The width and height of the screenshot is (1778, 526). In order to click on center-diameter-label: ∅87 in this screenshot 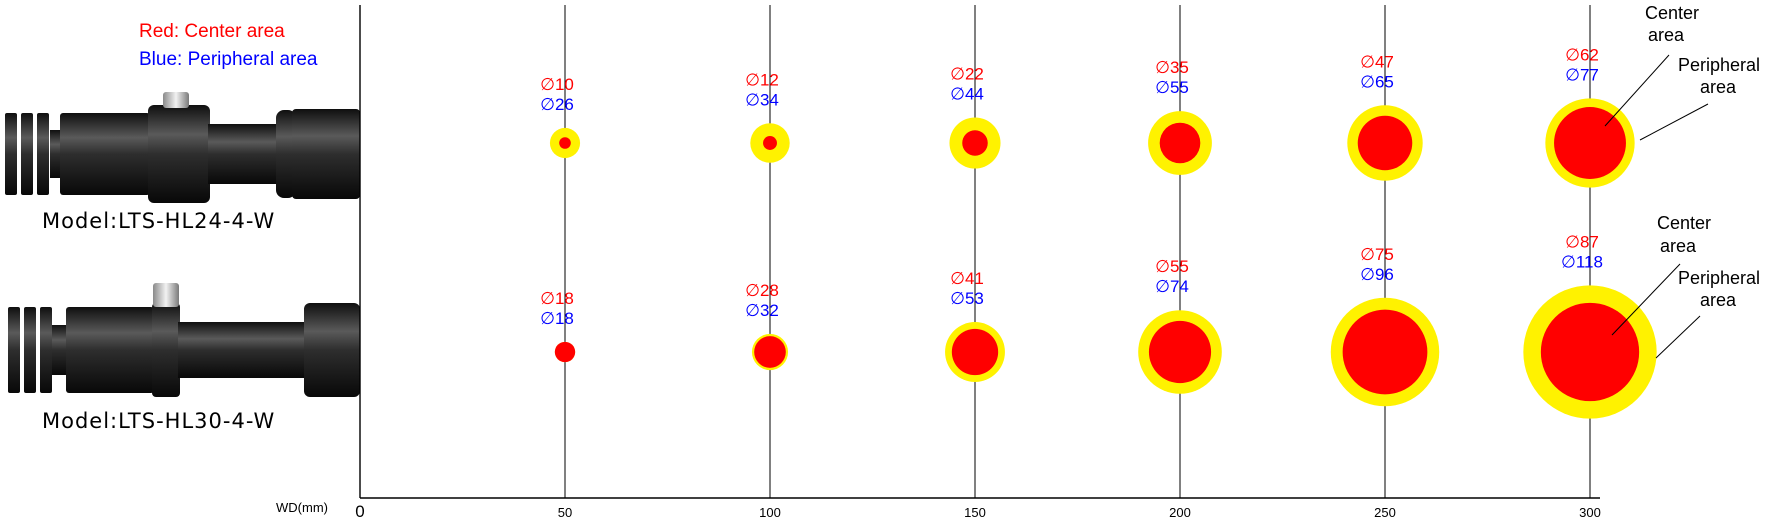, I will do `click(1582, 241)`.